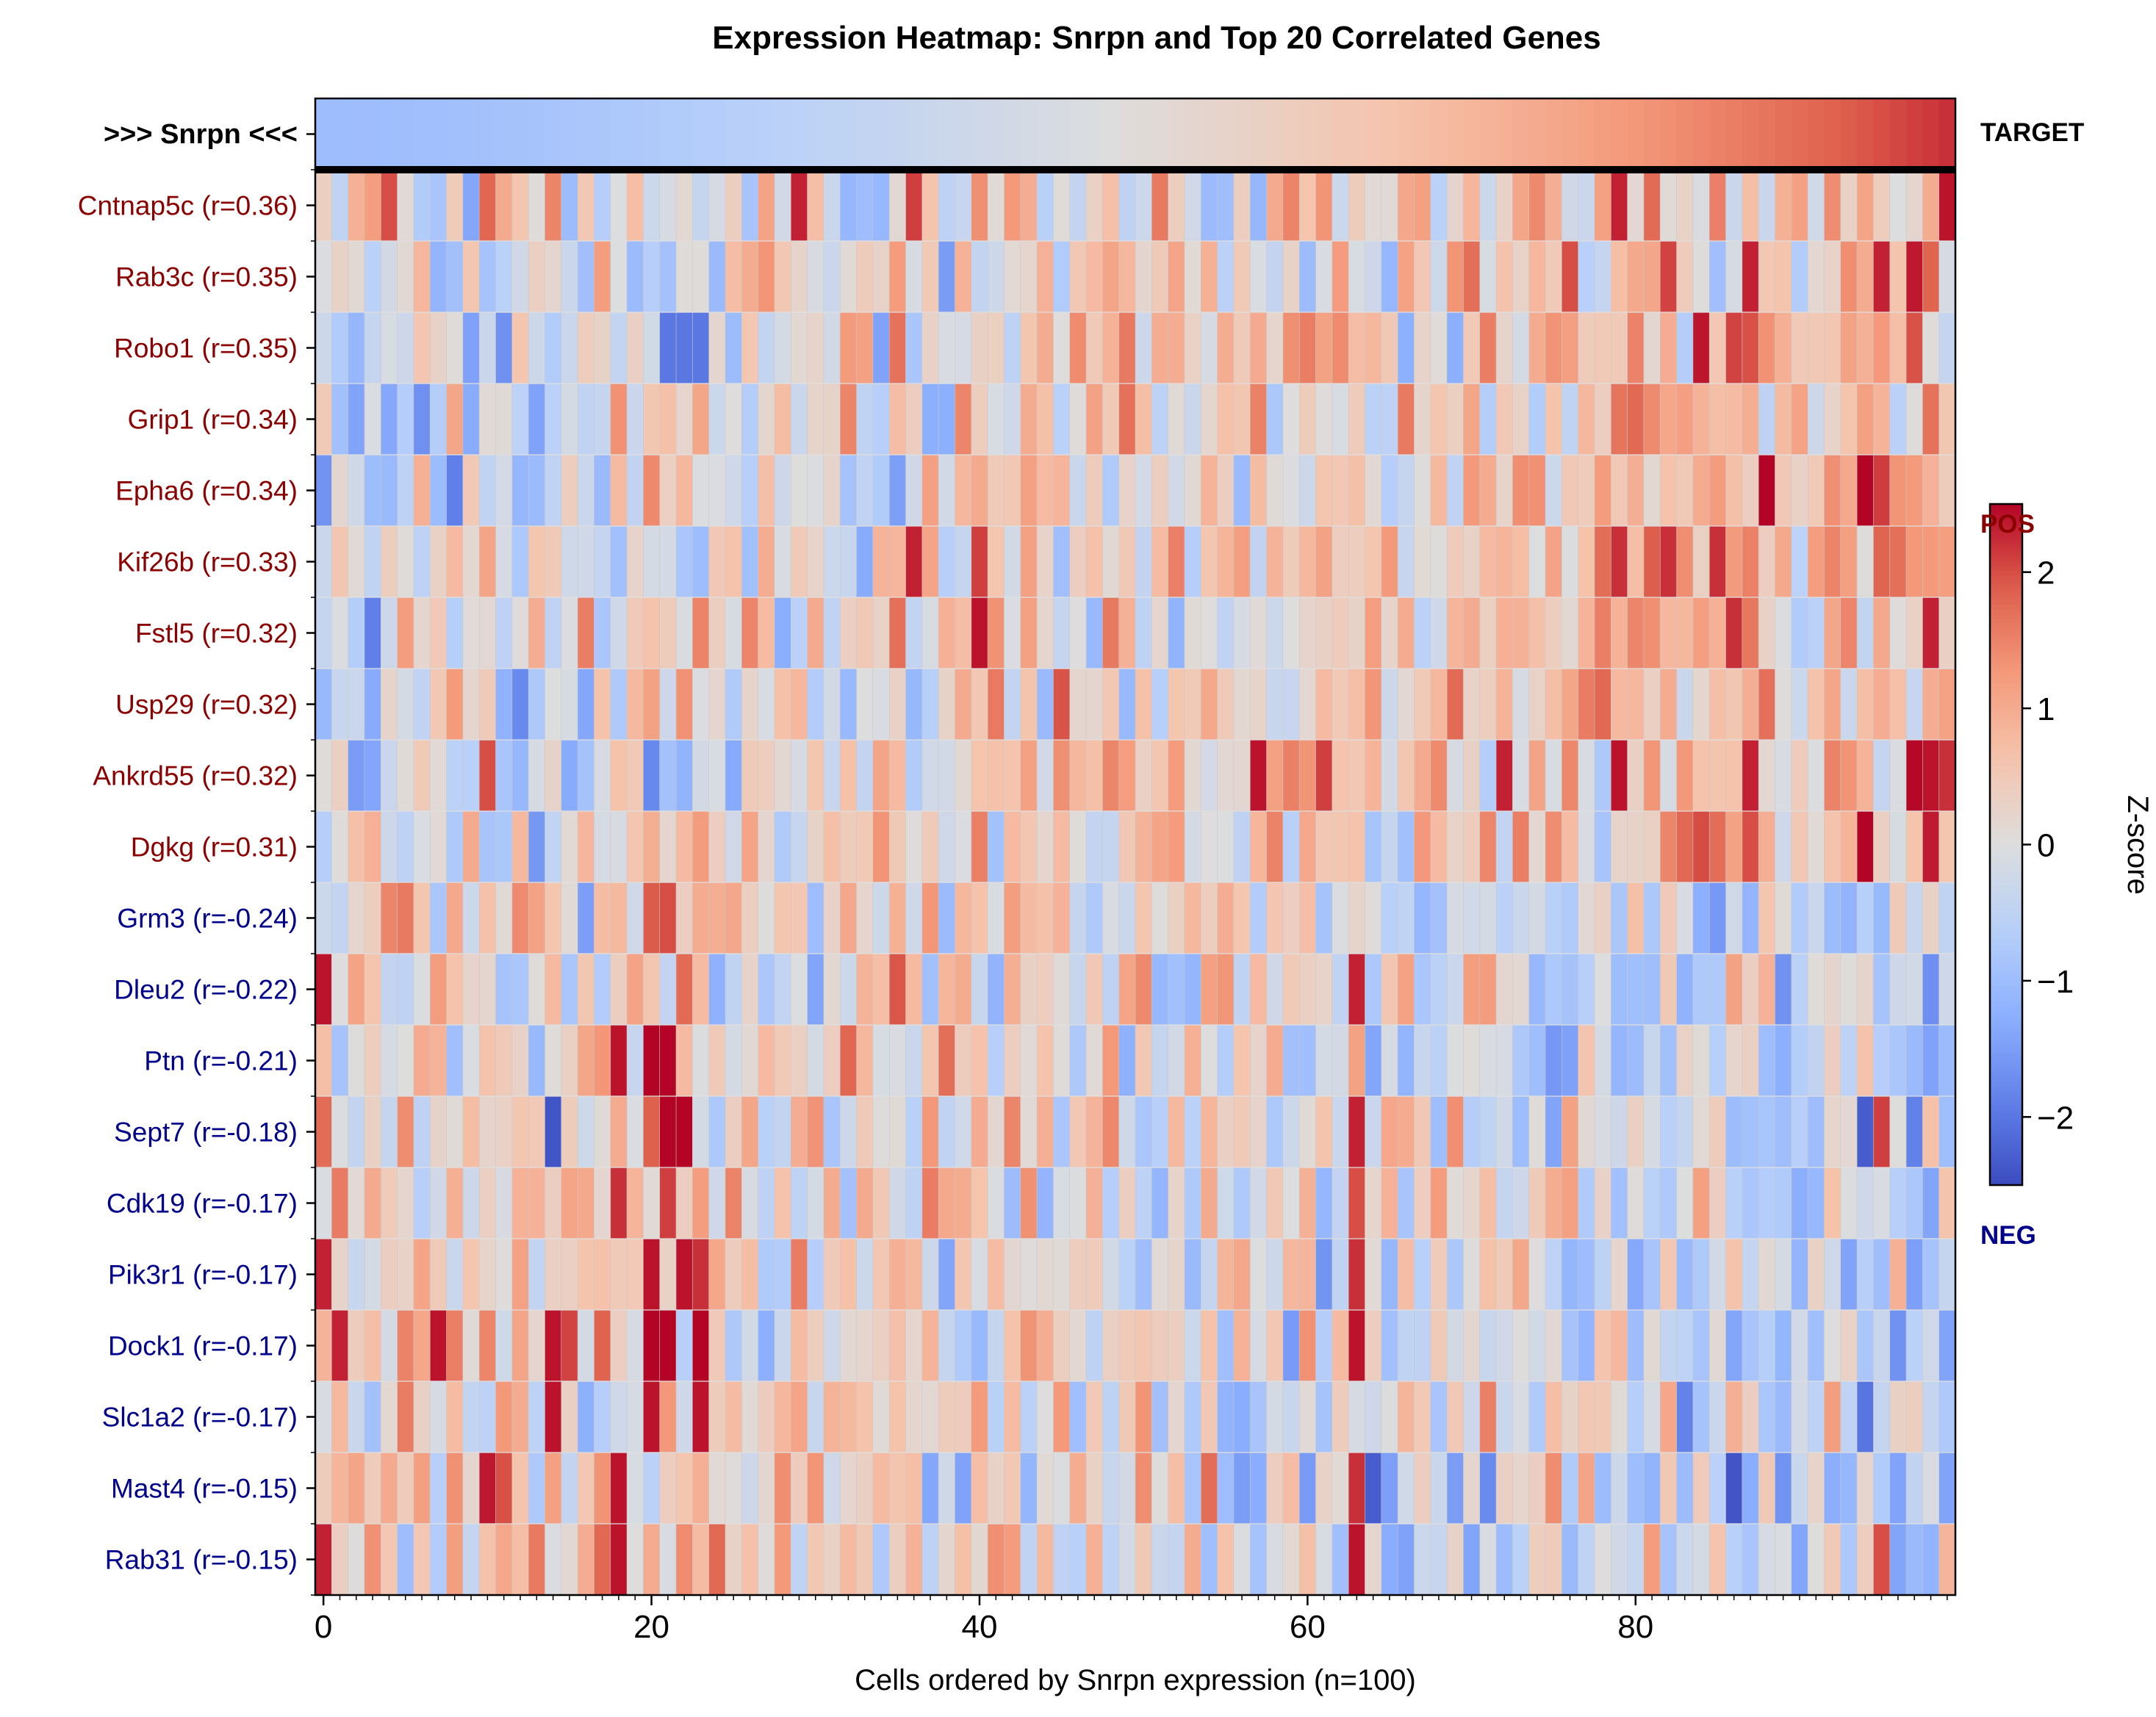 The height and width of the screenshot is (1717, 2156). What do you see at coordinates (206, 990) in the screenshot?
I see `row-label: Dleu2 (r=-0.22)` at bounding box center [206, 990].